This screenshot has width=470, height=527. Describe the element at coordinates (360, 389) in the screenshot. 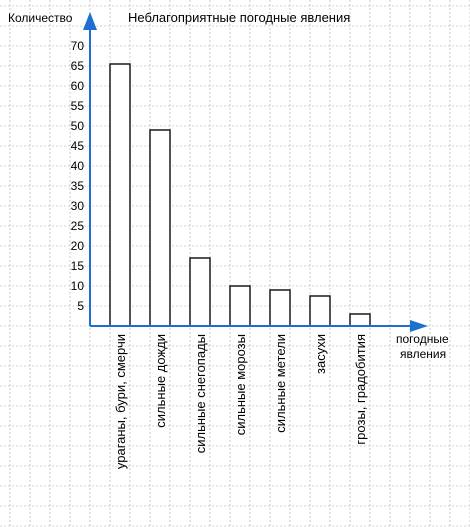

I see `category-label: грозы, градобития` at that location.